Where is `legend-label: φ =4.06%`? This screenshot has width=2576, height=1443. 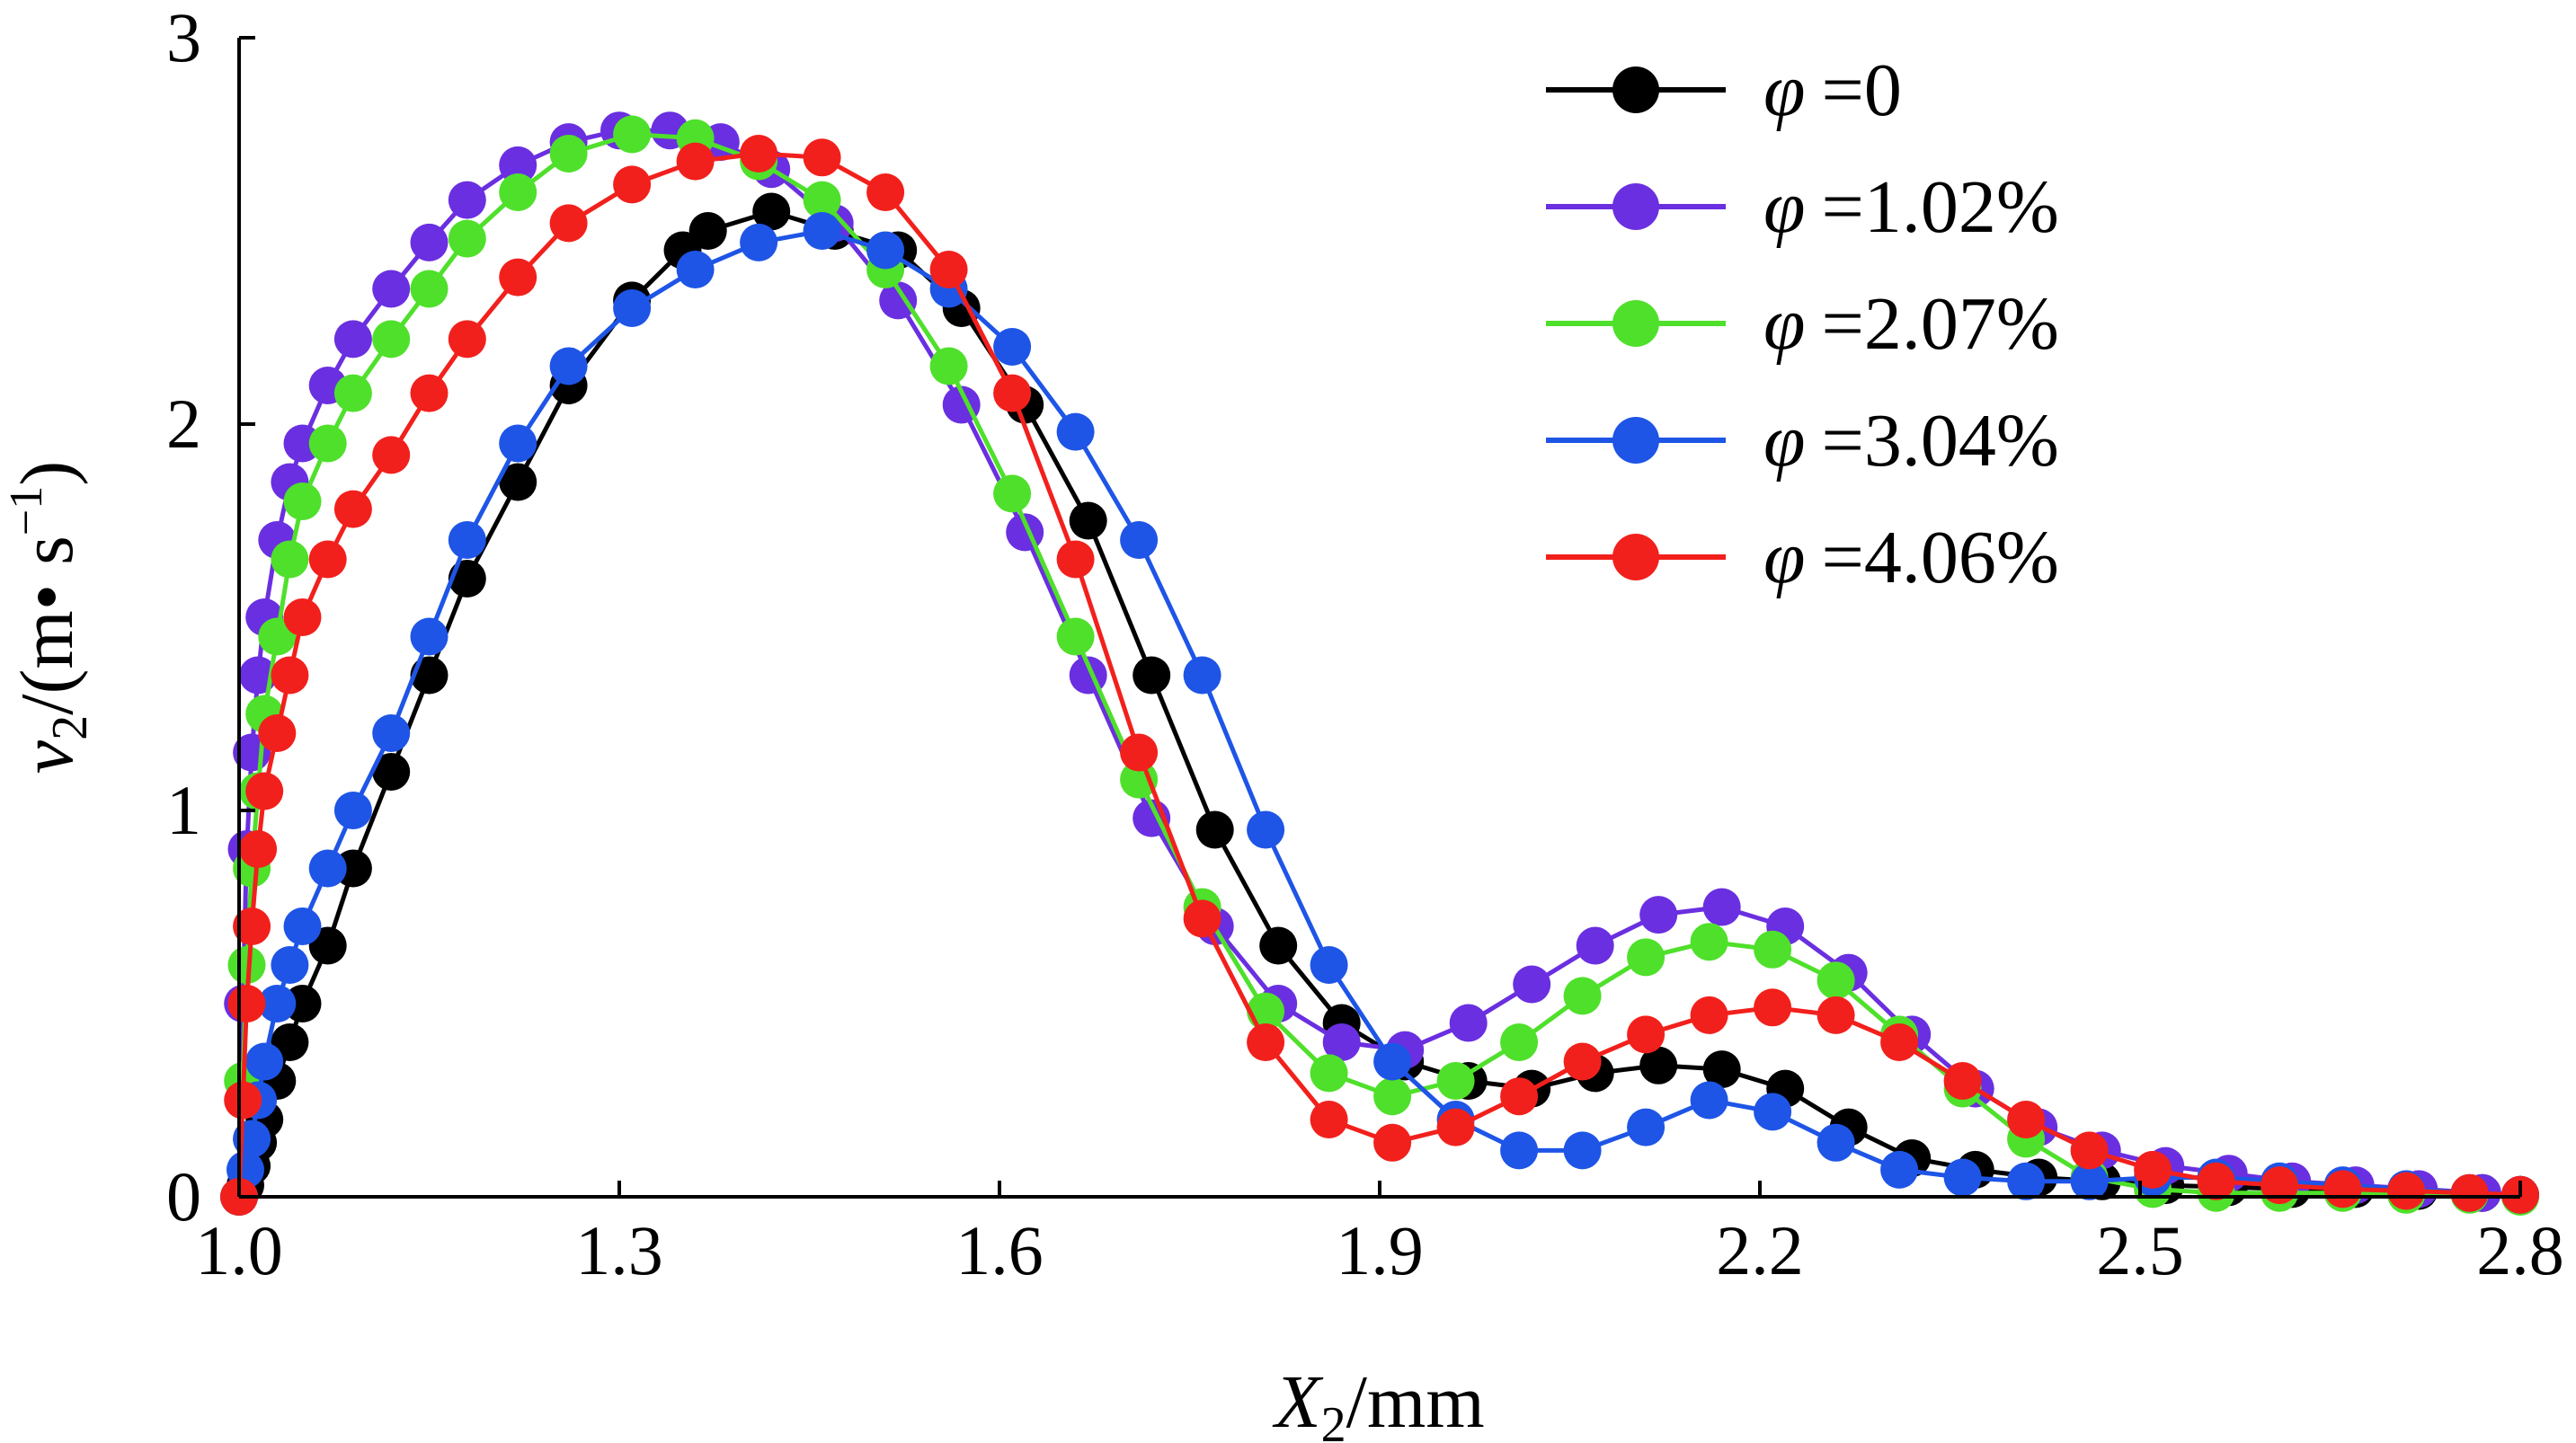
legend-label: φ =4.06% is located at coordinates (1911, 557).